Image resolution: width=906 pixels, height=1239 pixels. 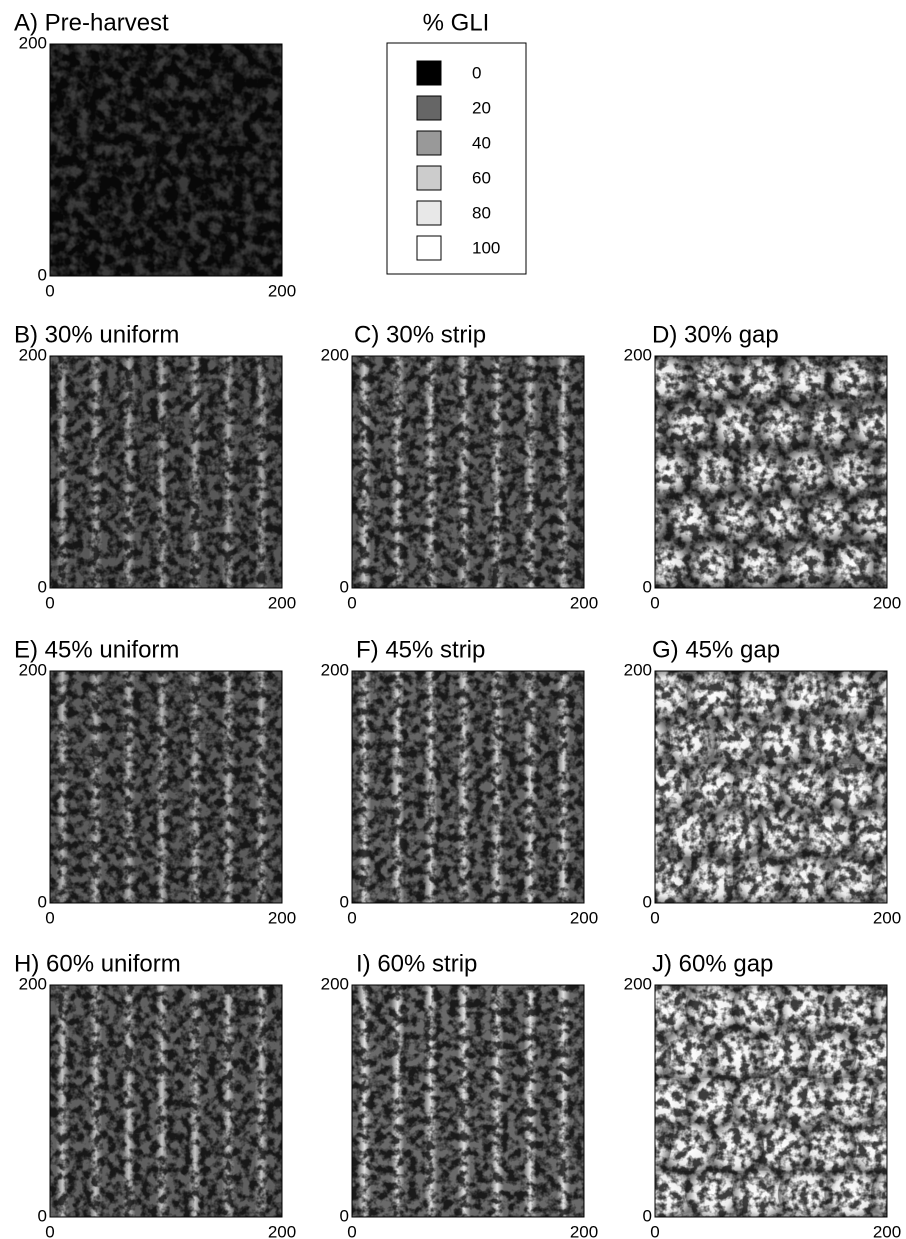 What do you see at coordinates (476, 72) in the screenshot?
I see `legend-label: 0` at bounding box center [476, 72].